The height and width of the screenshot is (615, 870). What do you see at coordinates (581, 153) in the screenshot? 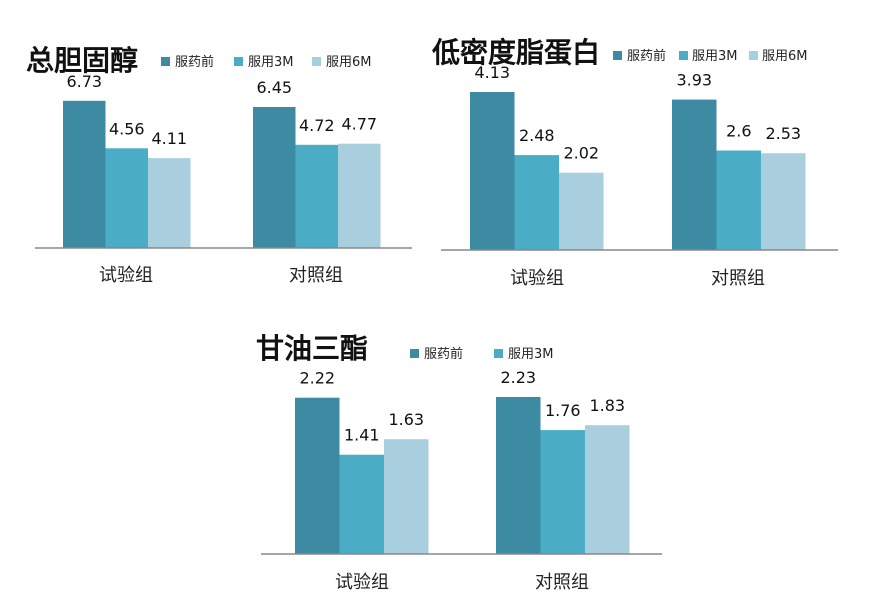
I see `chart-2-data-label-0-2: 2.02` at bounding box center [581, 153].